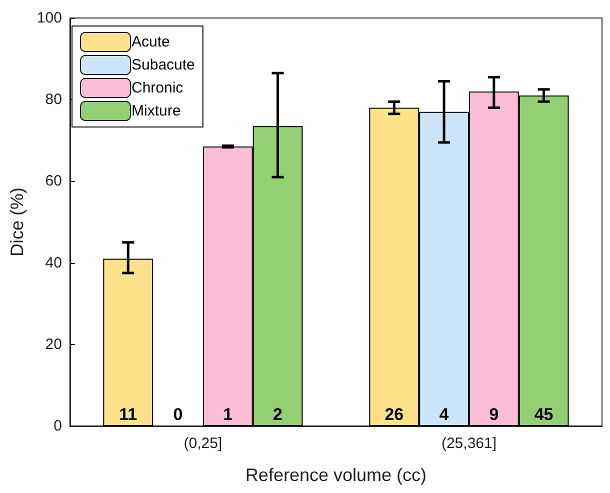 The image size is (610, 493). I want to click on x-tick-label: (0,25], so click(203, 443).